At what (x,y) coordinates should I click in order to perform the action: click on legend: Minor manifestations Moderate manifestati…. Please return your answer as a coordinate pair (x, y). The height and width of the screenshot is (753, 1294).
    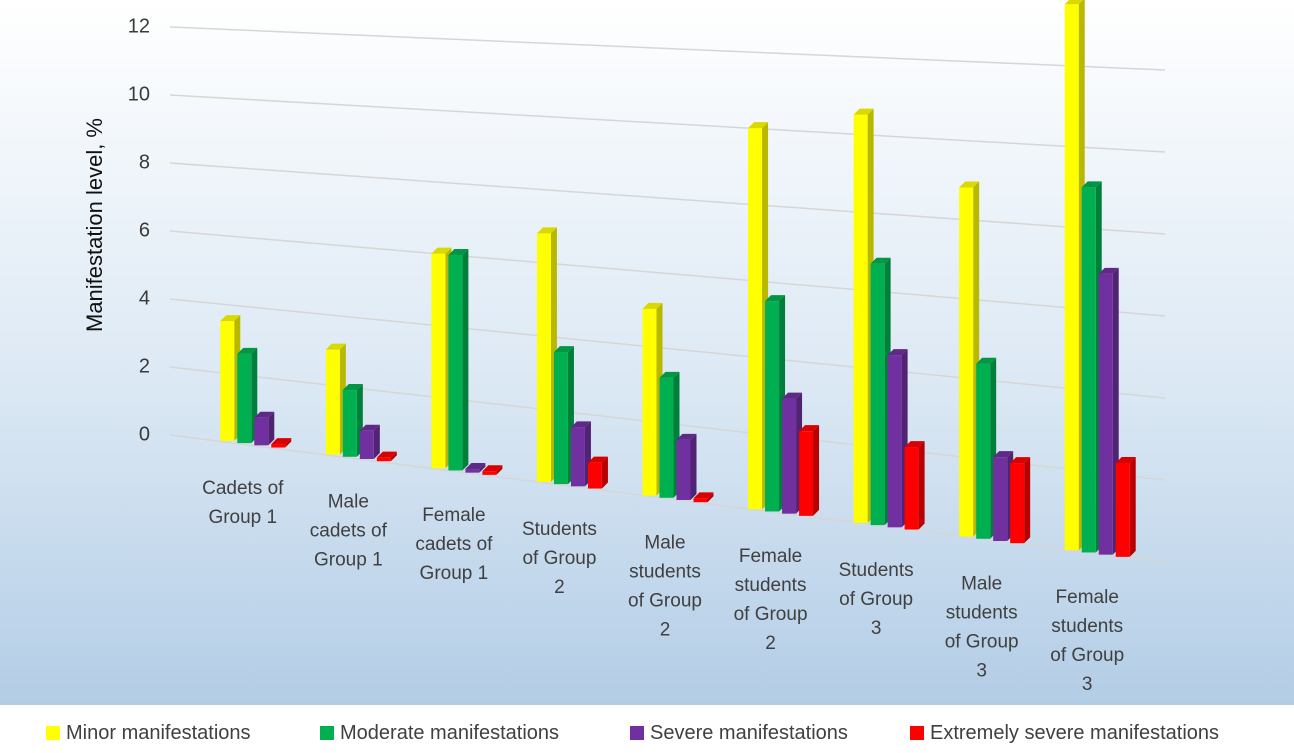
    Looking at the image, I should click on (647, 733).